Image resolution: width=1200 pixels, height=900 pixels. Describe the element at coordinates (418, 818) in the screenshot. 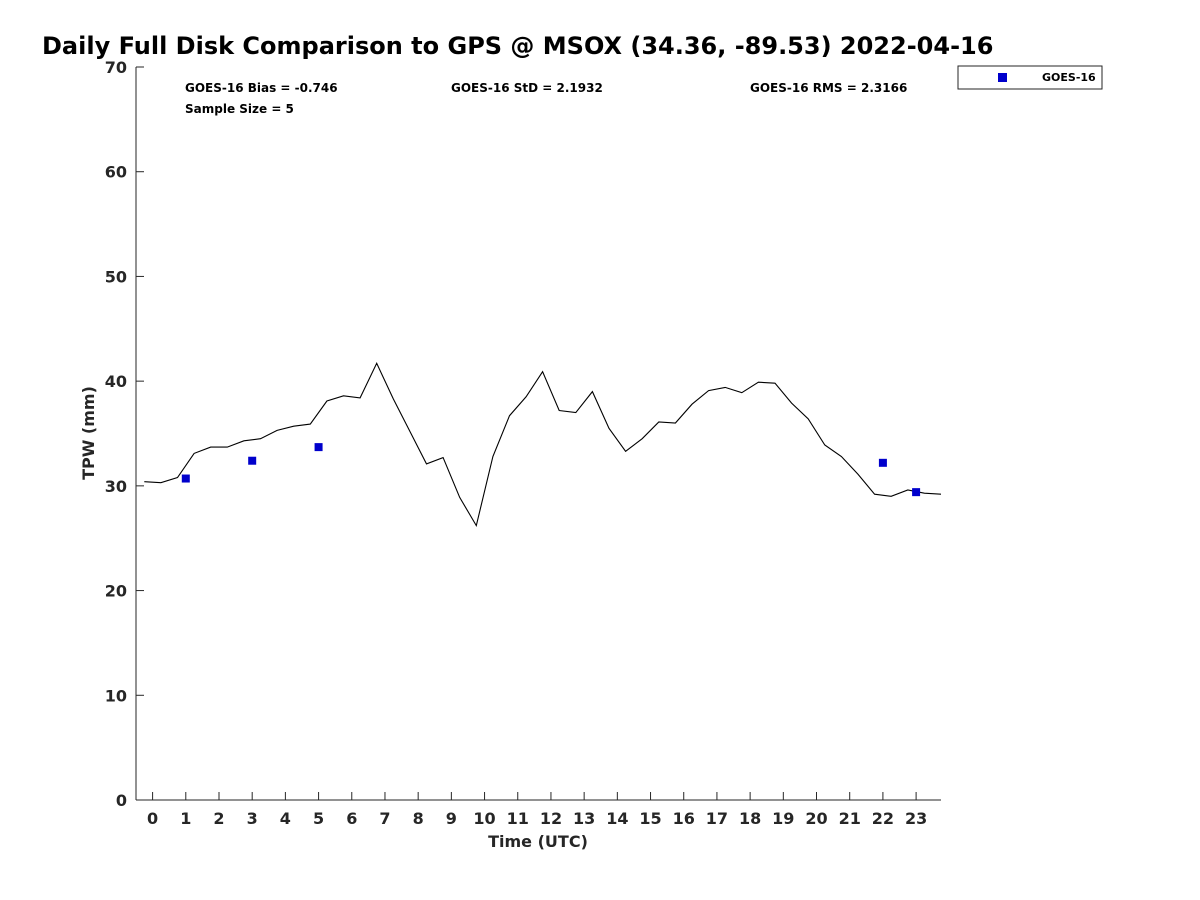

I see `x-tick-label: 8` at that location.